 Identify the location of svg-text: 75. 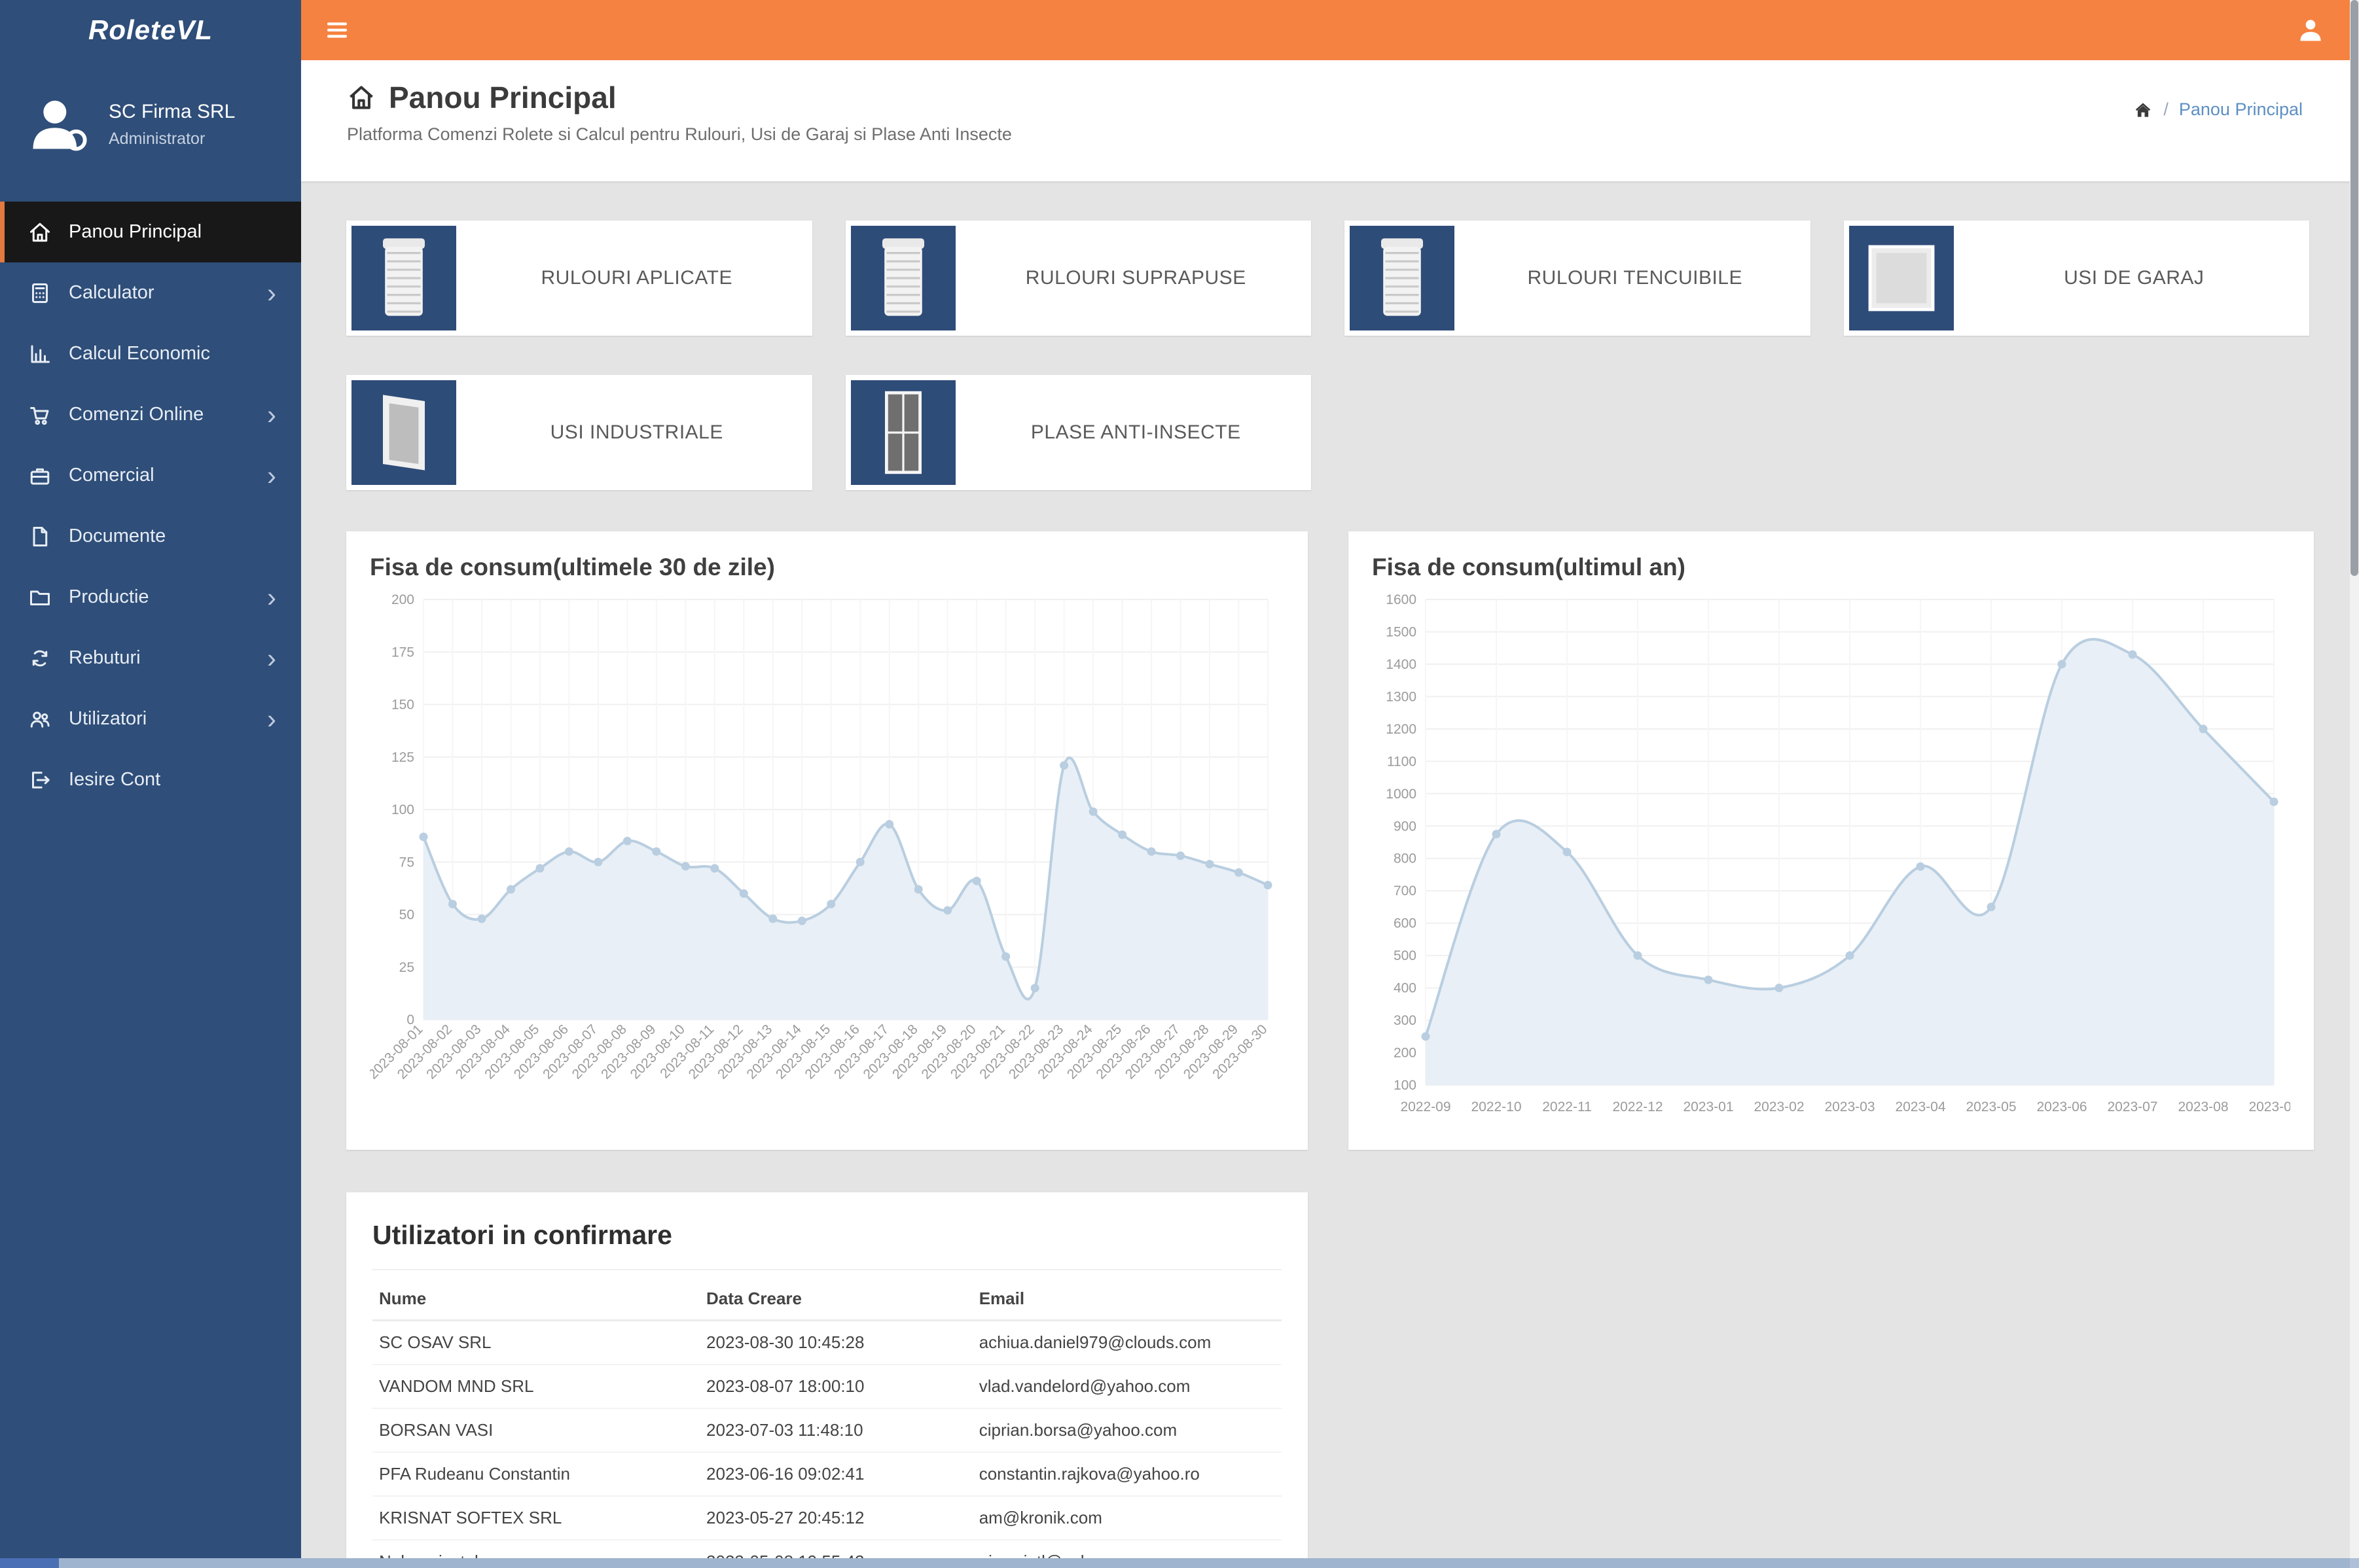
(406, 862).